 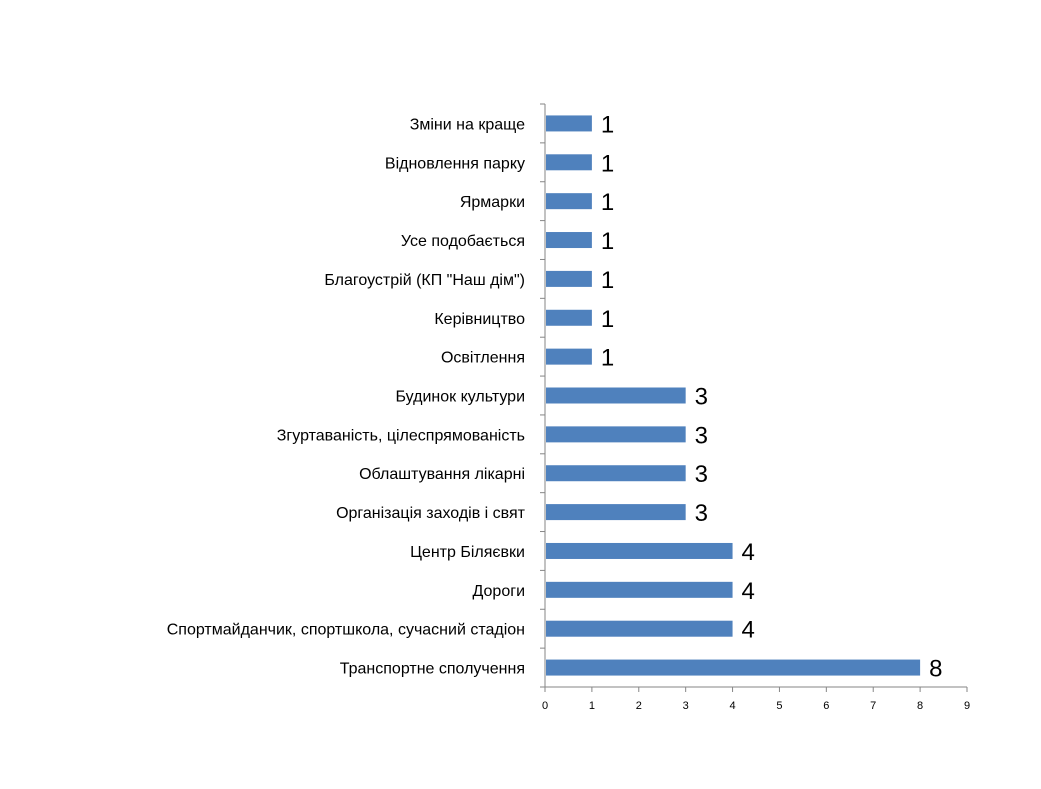 I want to click on category-label: Благоустрій (КП "Наш дім"), so click(x=424, y=280).